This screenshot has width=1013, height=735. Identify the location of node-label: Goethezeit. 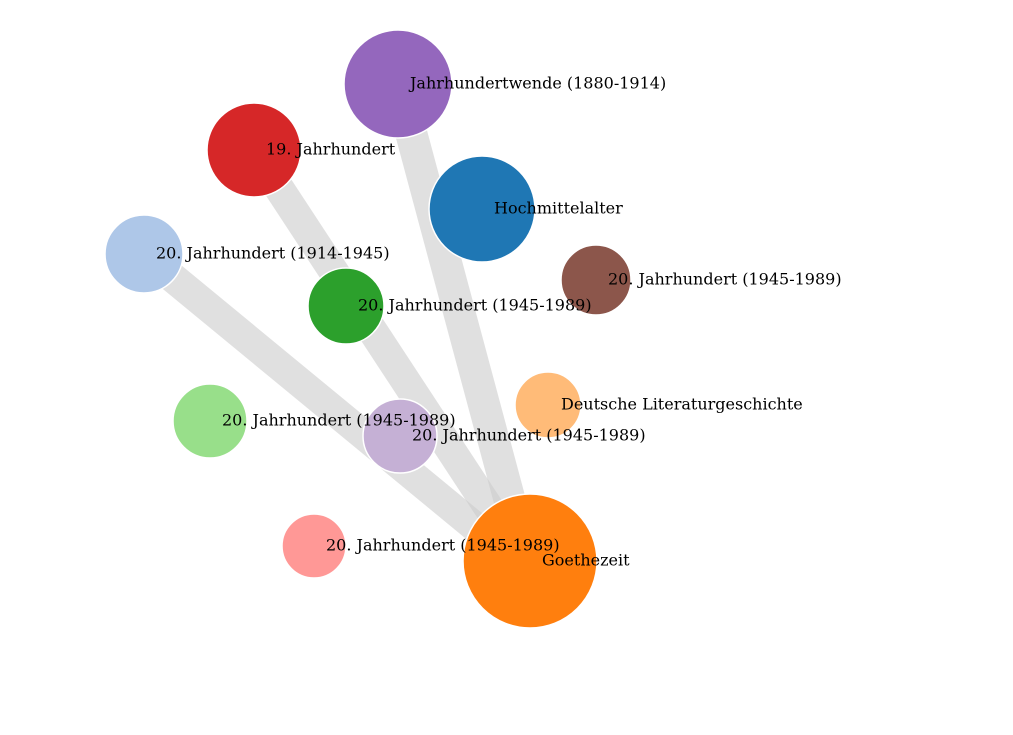
(586, 560).